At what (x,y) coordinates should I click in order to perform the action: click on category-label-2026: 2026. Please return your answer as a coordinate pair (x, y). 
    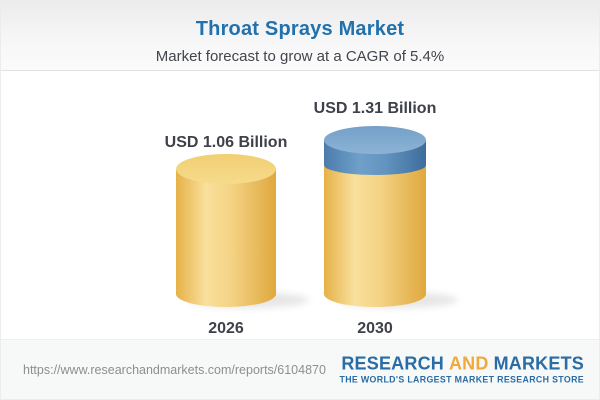
    Looking at the image, I should click on (226, 328).